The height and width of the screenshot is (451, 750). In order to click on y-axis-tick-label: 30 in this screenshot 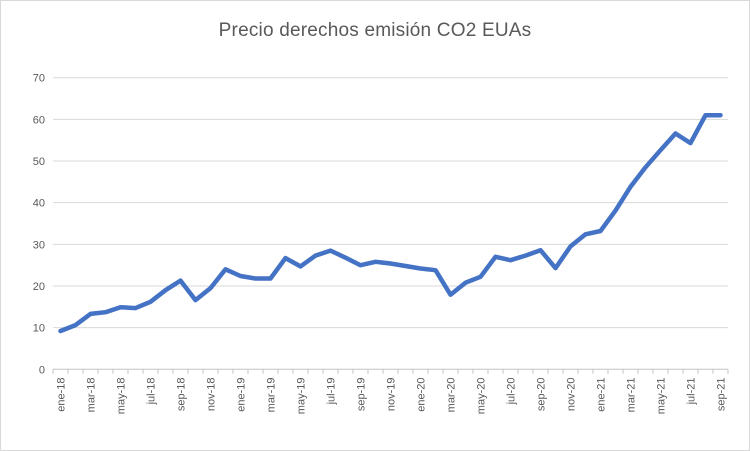, I will do `click(39, 245)`.